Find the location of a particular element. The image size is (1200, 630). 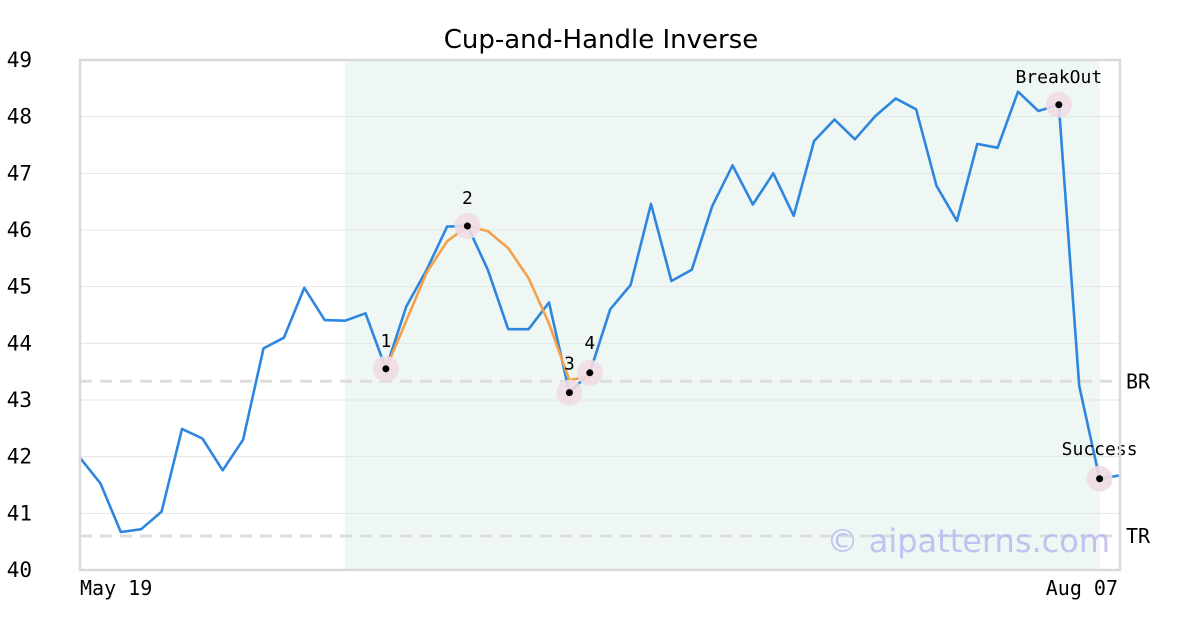

y-tick-label: 41 is located at coordinates (19, 513).